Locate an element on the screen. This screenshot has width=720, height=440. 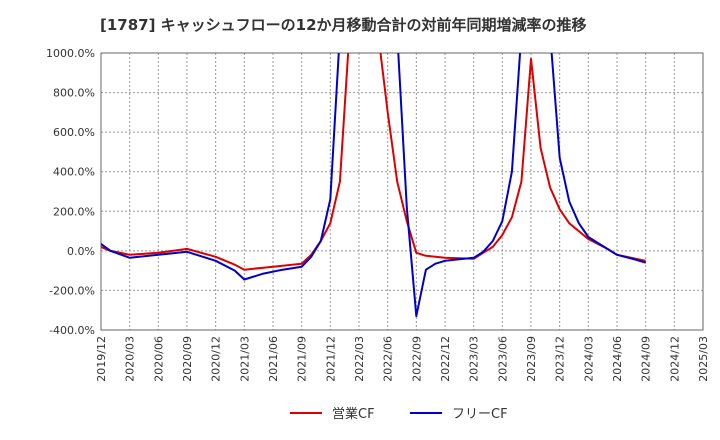
x-tick-label: 2024/12 is located at coordinates (674, 359).